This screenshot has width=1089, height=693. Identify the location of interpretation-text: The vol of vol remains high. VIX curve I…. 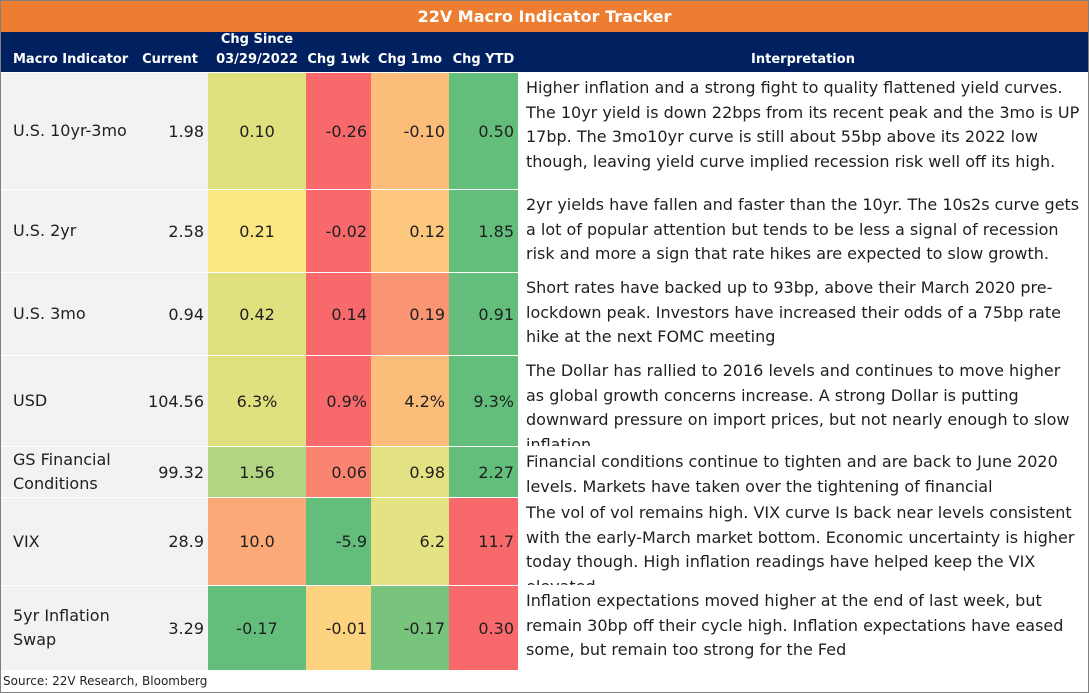
(803, 547).